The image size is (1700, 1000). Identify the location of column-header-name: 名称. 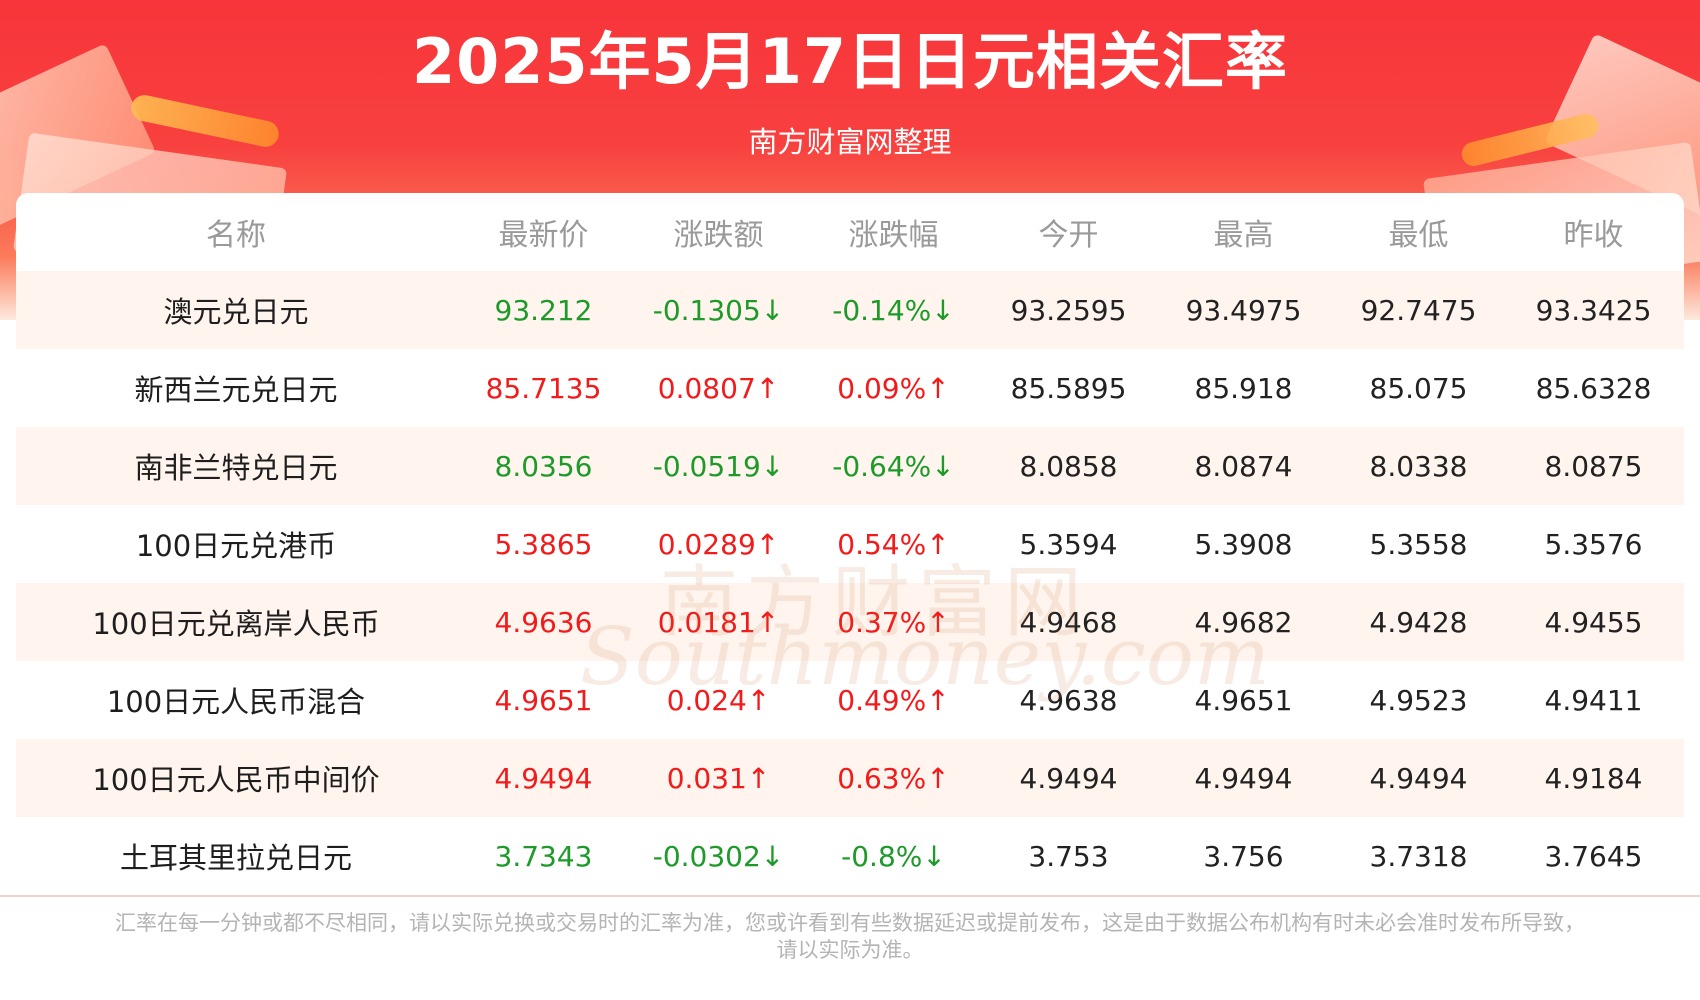
(236, 235).